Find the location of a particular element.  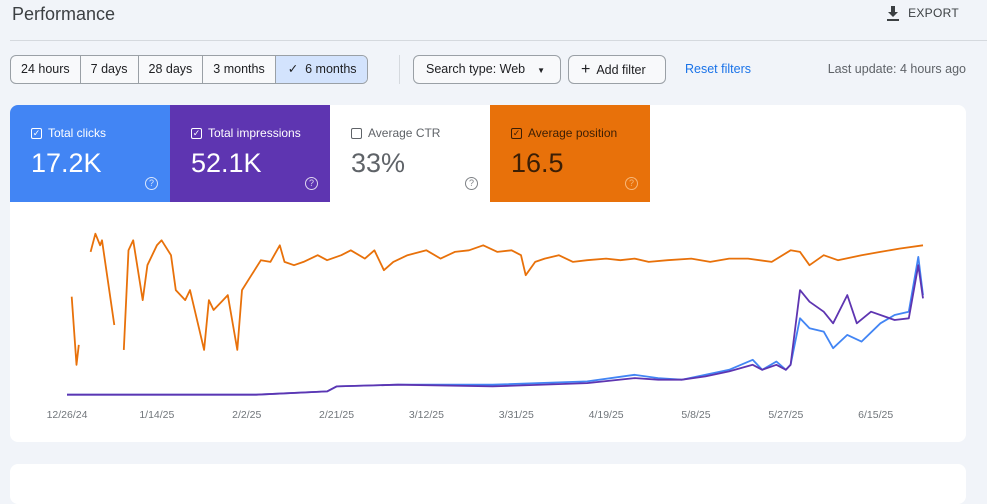

metric-average-ctr: Average CTR 33% ? is located at coordinates (410, 153).